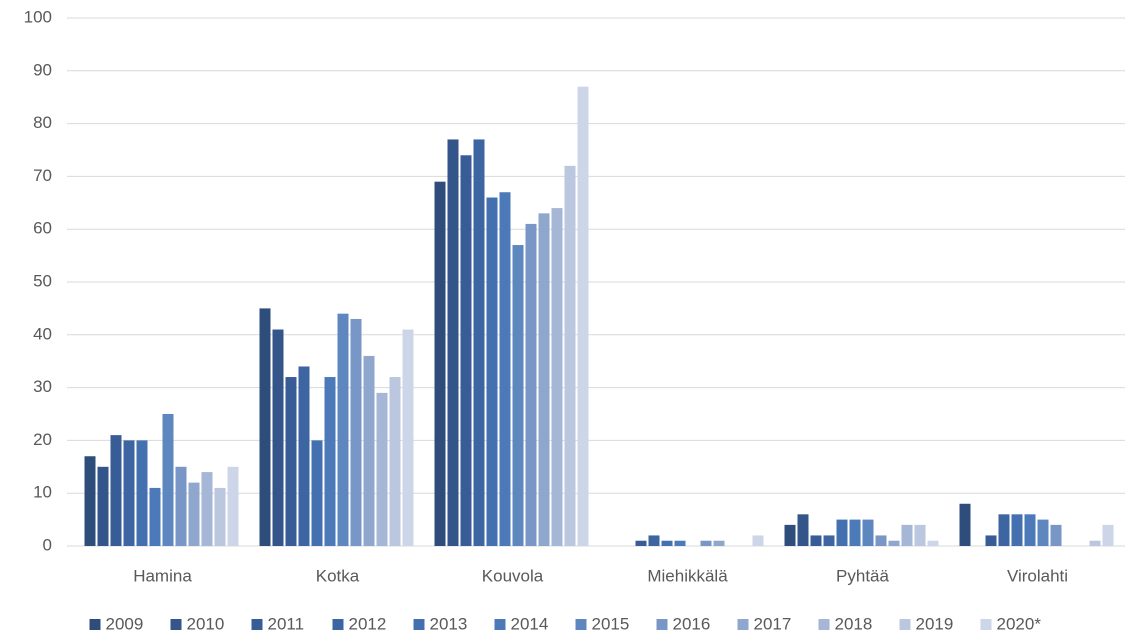 The image size is (1135, 640). What do you see at coordinates (162, 575) in the screenshot?
I see `x-tick-label: Hamina` at bounding box center [162, 575].